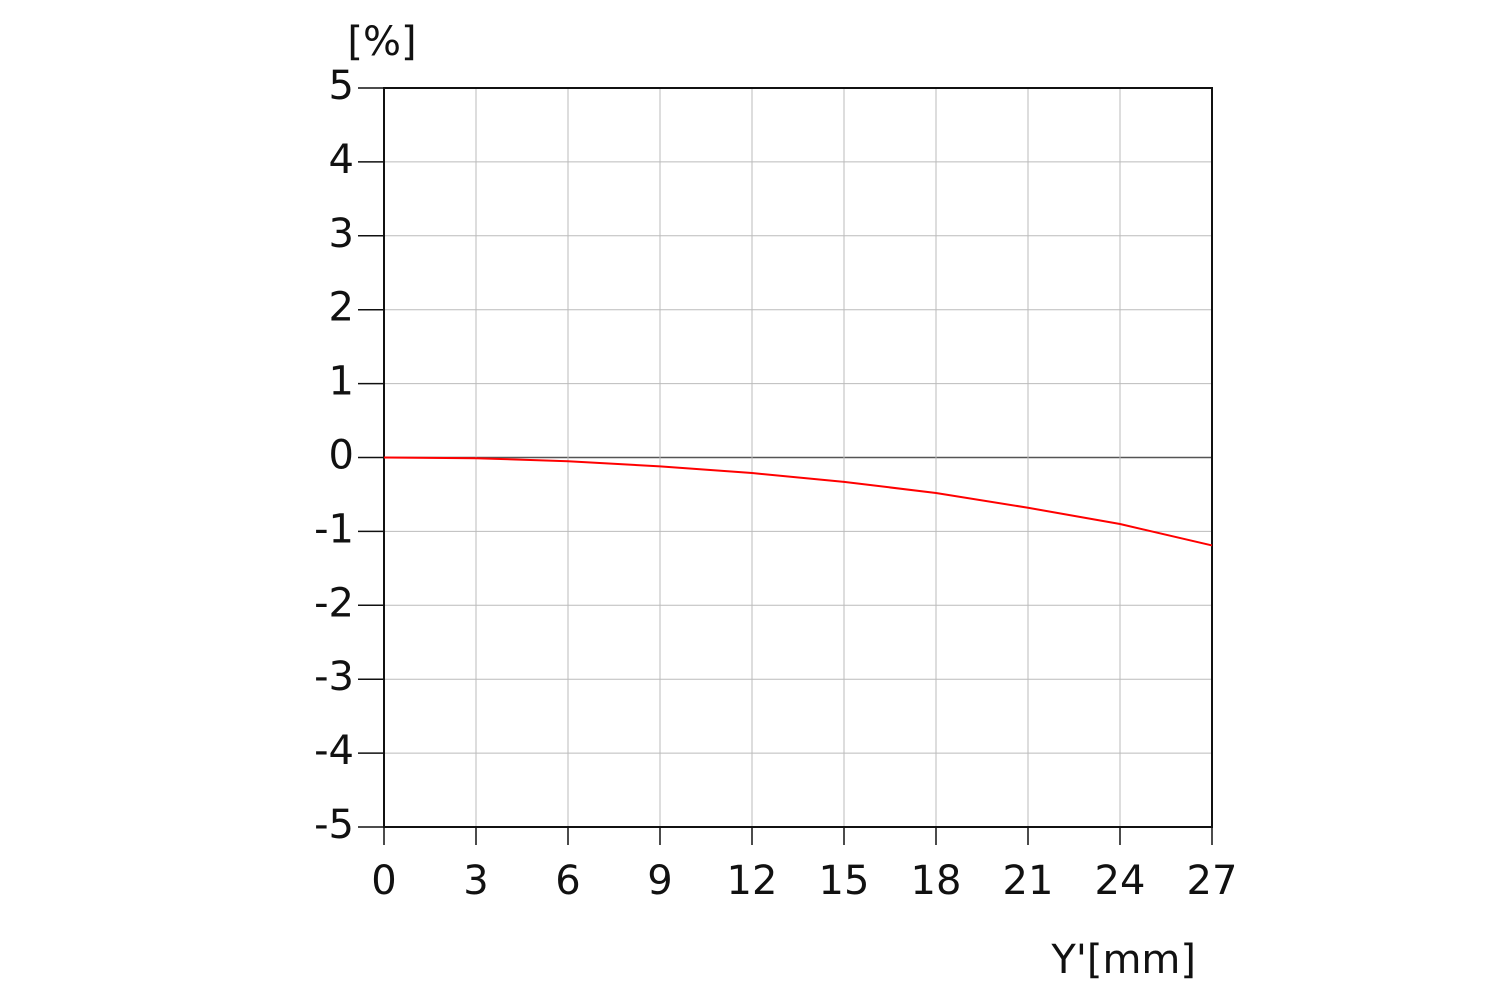 This screenshot has width=1512, height=1008. I want to click on x-tick-label: 3, so click(475, 881).